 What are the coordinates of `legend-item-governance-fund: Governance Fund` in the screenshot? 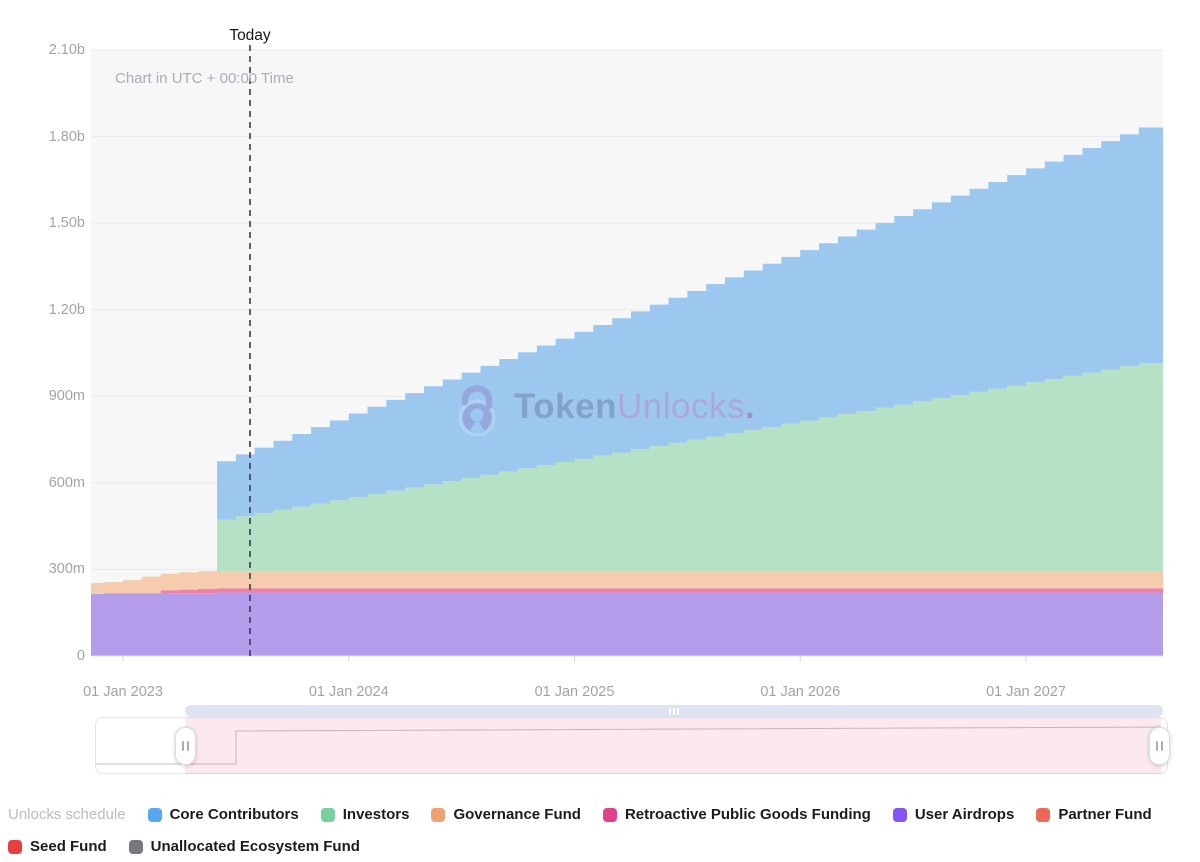 It's located at (506, 814).